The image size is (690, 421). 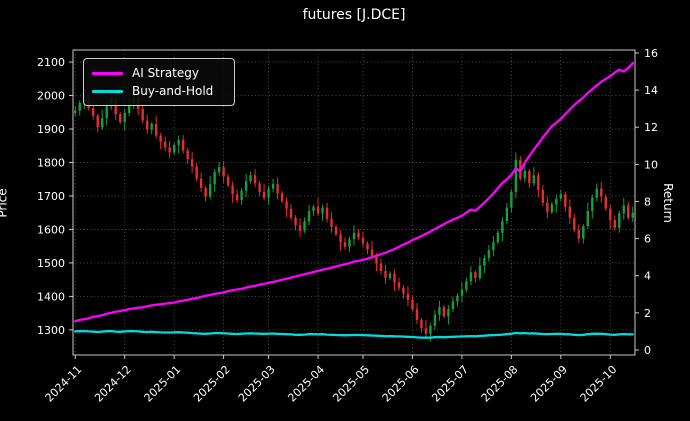 What do you see at coordinates (549, 384) in the screenshot?
I see `x-tick-label: 2025-09` at bounding box center [549, 384].